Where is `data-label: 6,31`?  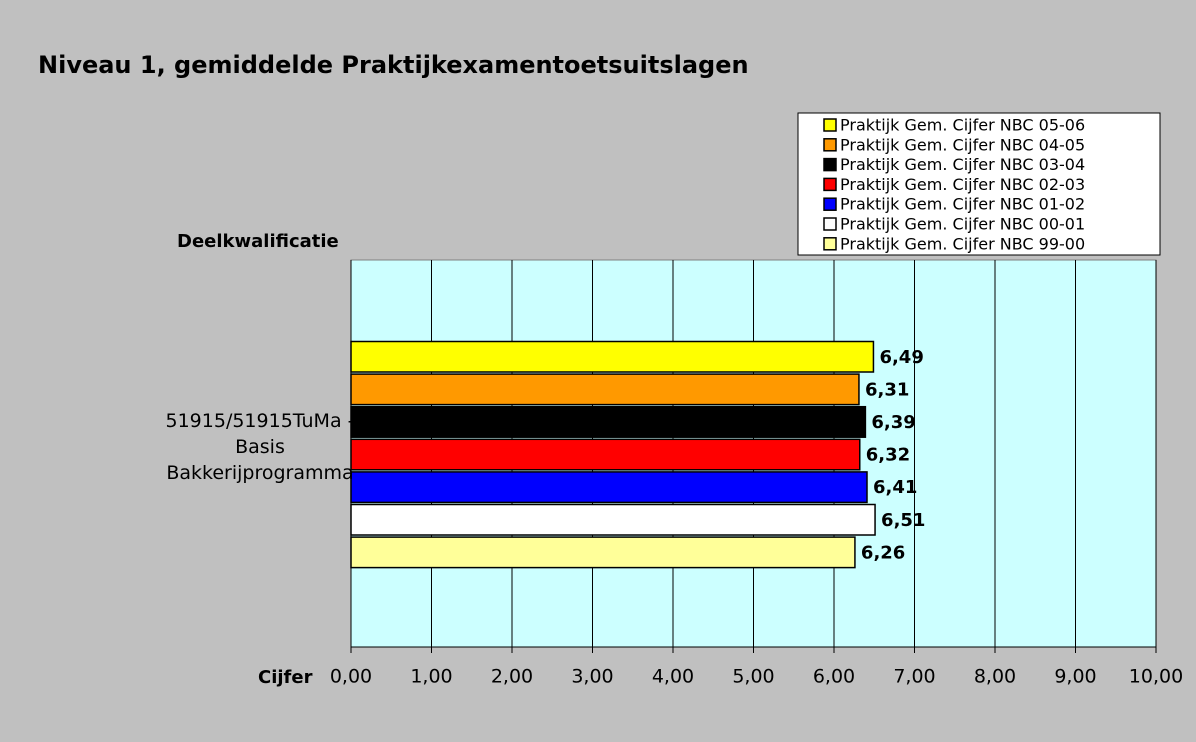 data-label: 6,31 is located at coordinates (887, 389).